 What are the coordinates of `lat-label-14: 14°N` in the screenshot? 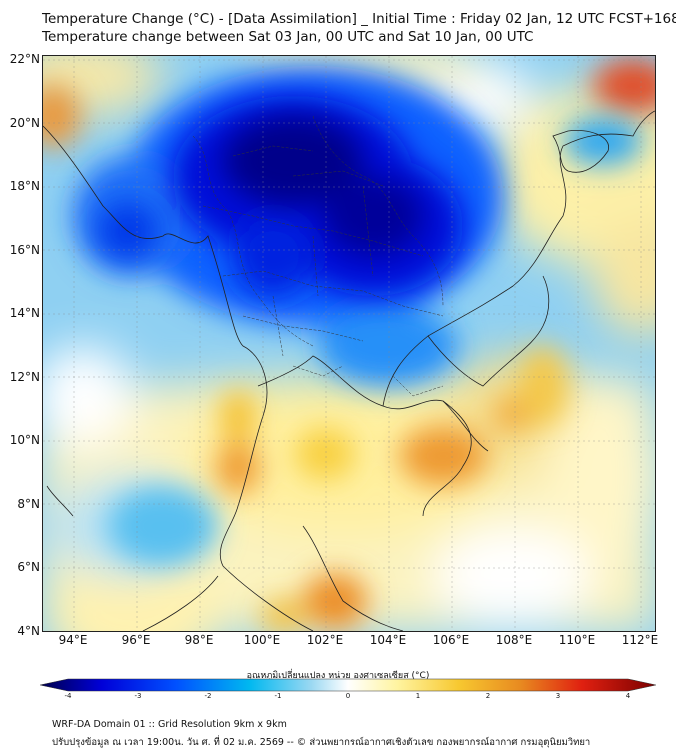 It's located at (24, 313).